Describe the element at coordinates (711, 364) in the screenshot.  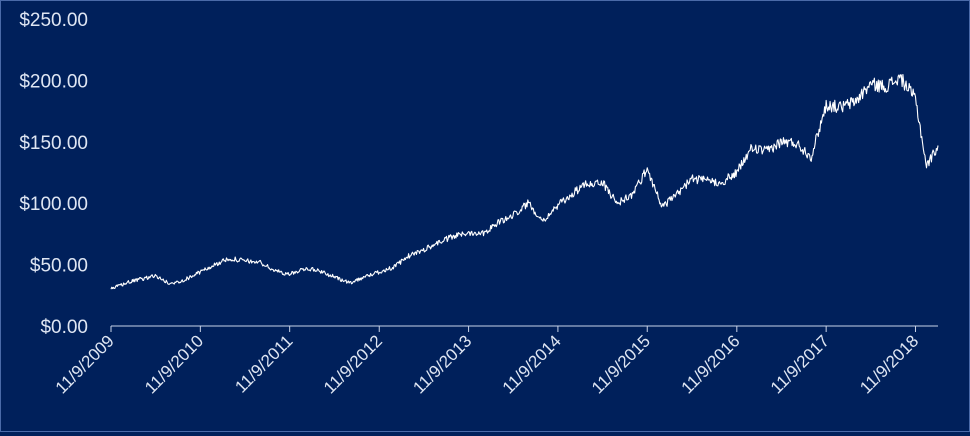
I see `x-tick-label: 11/9/2016` at that location.